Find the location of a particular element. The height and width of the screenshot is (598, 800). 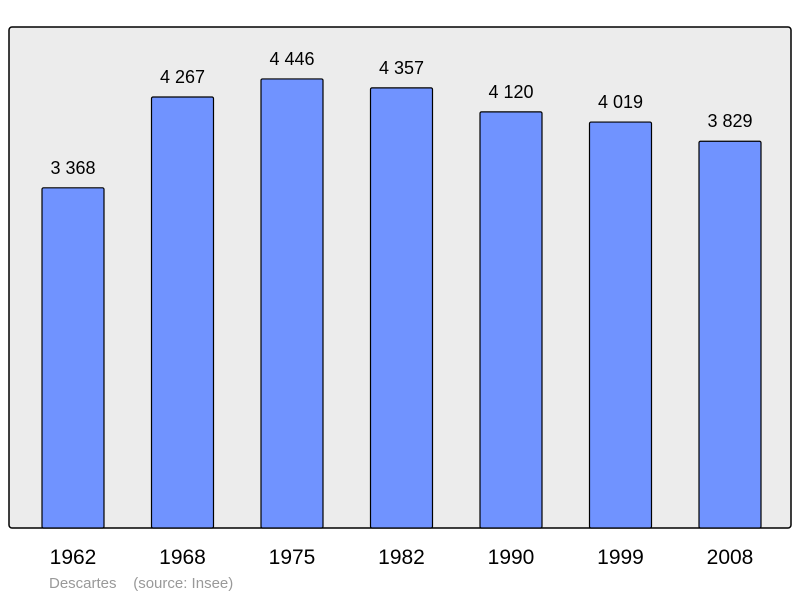

bar-1968 is located at coordinates (182, 312).